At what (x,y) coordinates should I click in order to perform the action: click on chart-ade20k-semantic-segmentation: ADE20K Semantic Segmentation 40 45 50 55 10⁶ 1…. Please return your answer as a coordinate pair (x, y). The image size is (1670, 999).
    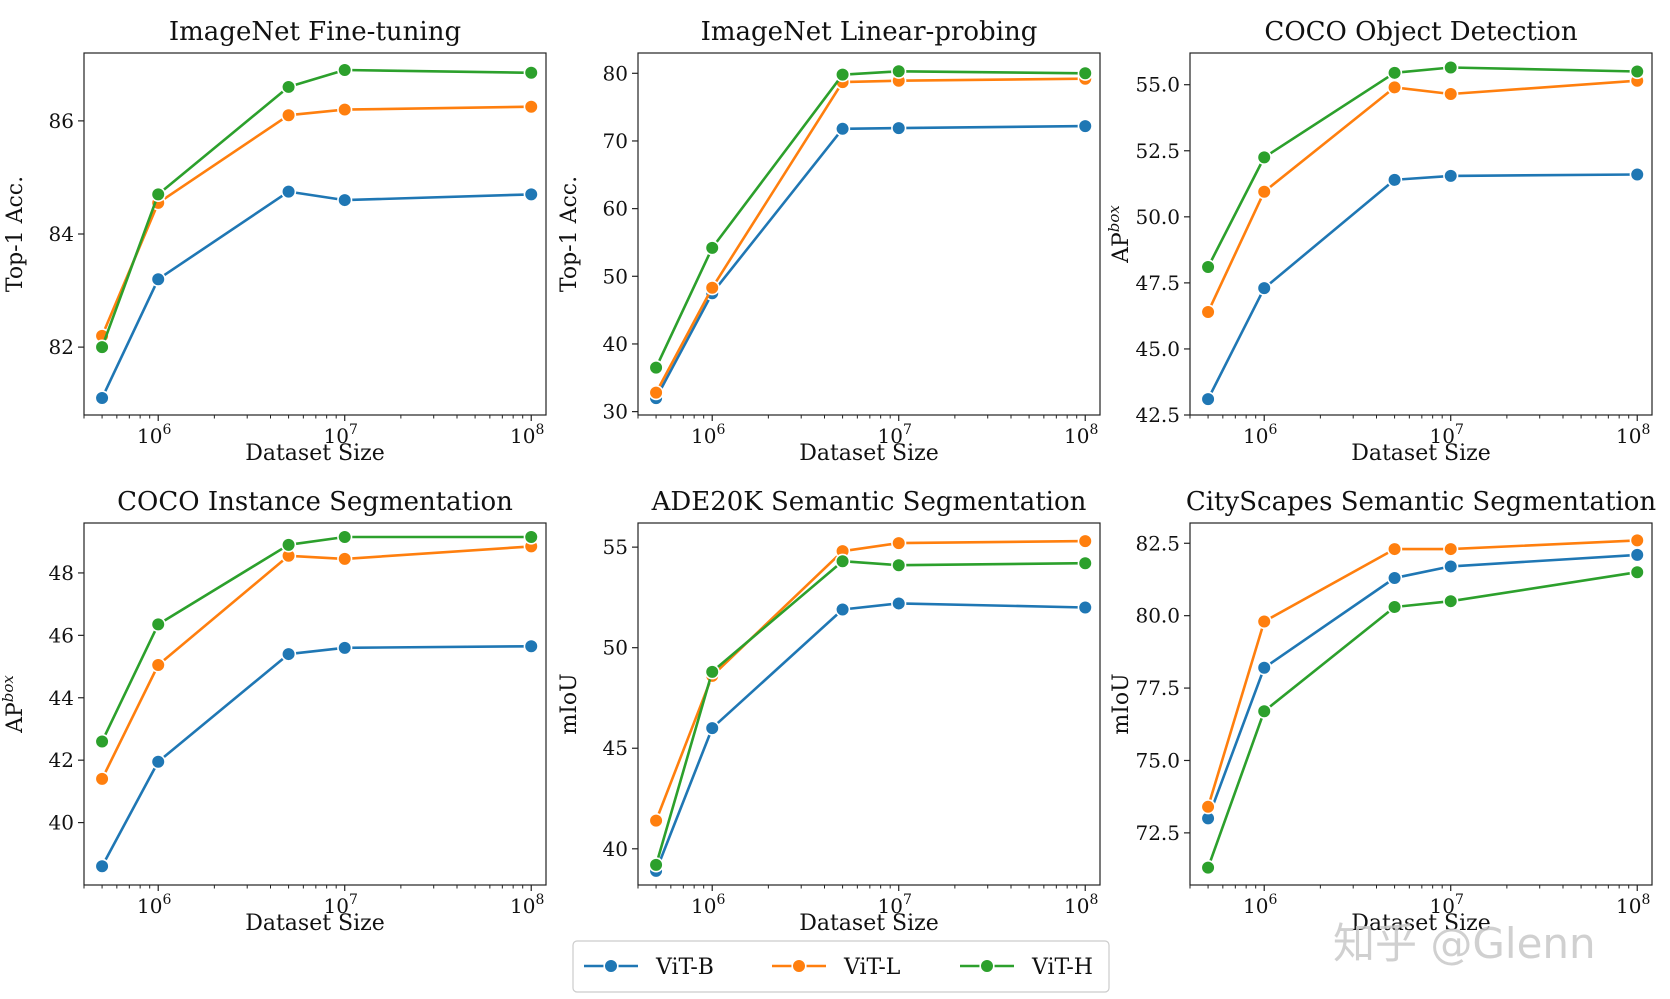
    Looking at the image, I should click on (829, 711).